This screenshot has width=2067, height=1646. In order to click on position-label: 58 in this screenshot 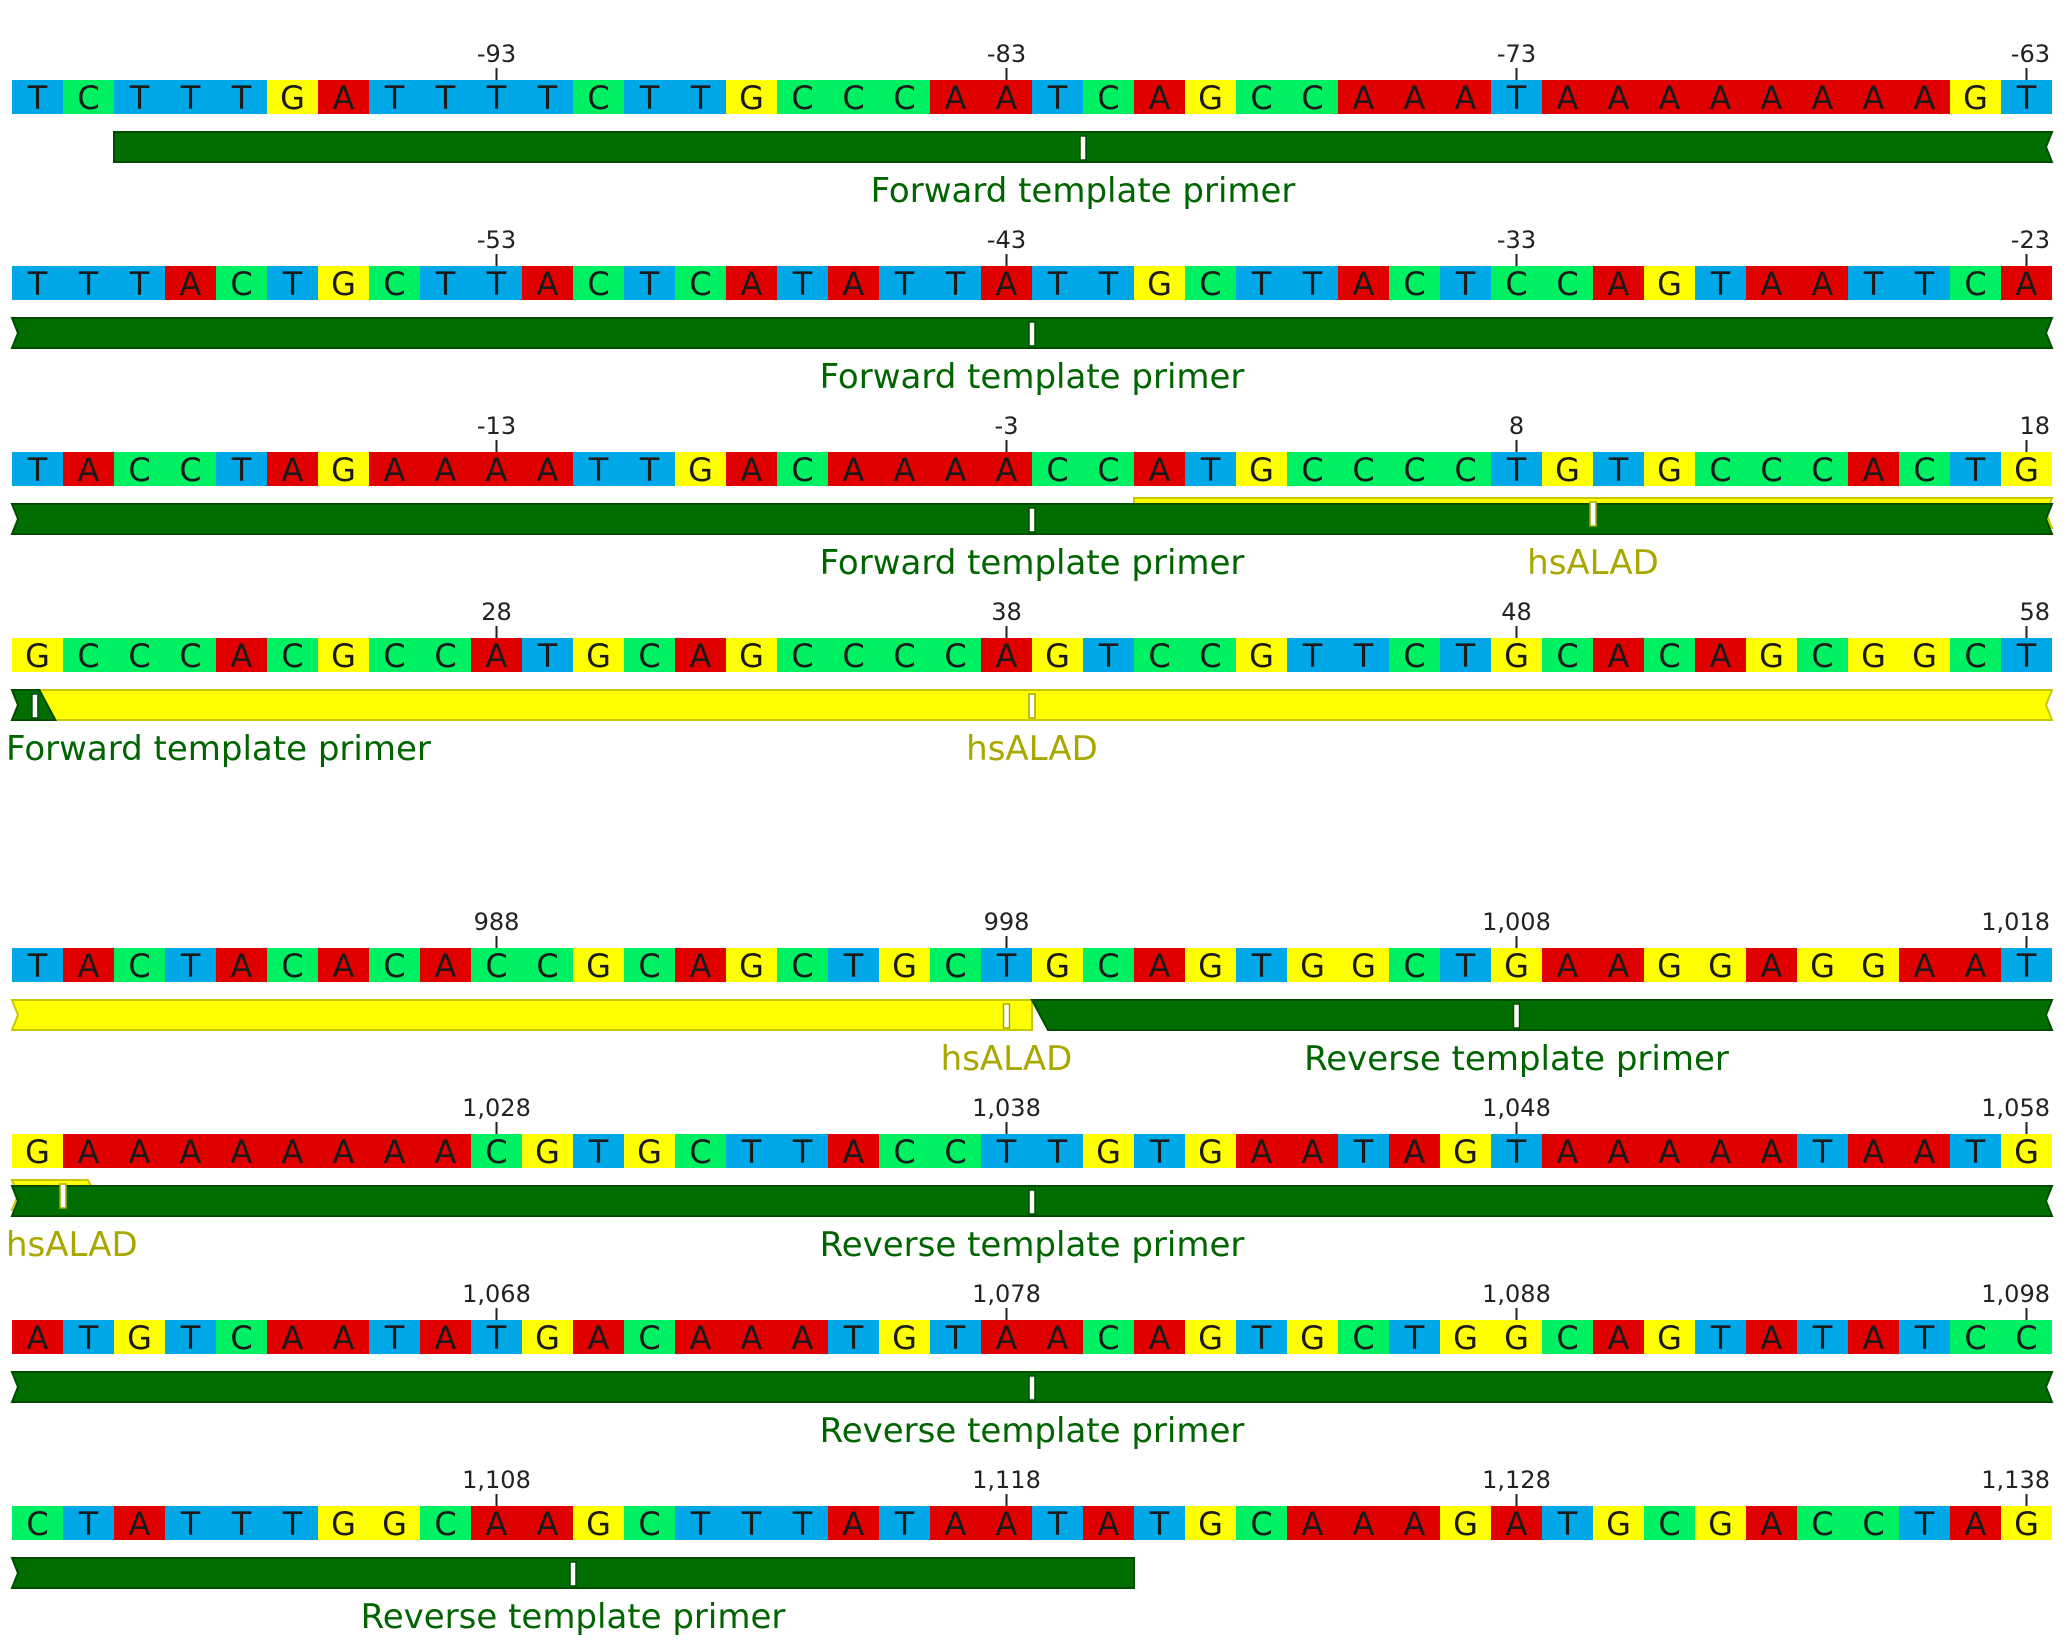, I will do `click(2034, 612)`.